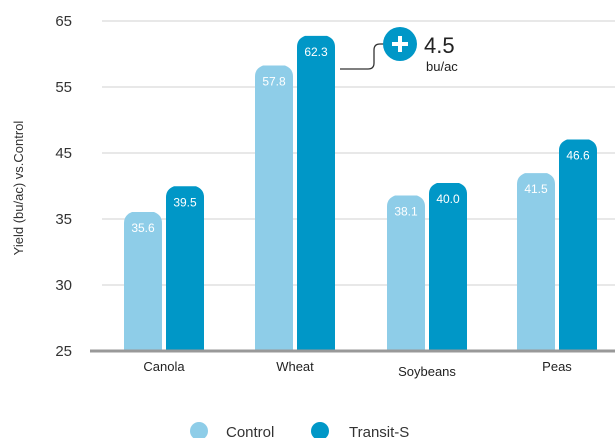 The height and width of the screenshot is (438, 615). Describe the element at coordinates (379, 431) in the screenshot. I see `legend-transit-s-label: Transit-S` at that location.